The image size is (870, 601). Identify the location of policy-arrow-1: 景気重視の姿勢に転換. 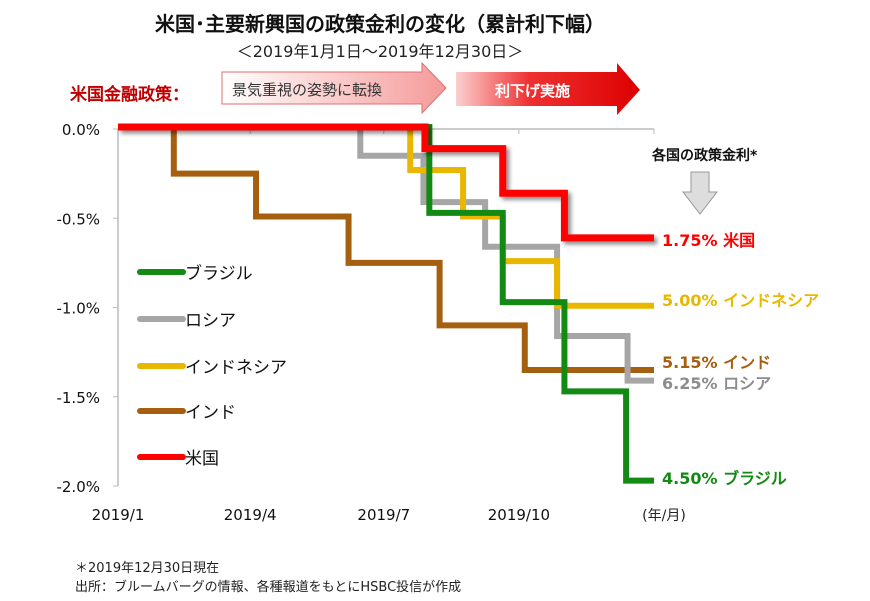
(334, 88).